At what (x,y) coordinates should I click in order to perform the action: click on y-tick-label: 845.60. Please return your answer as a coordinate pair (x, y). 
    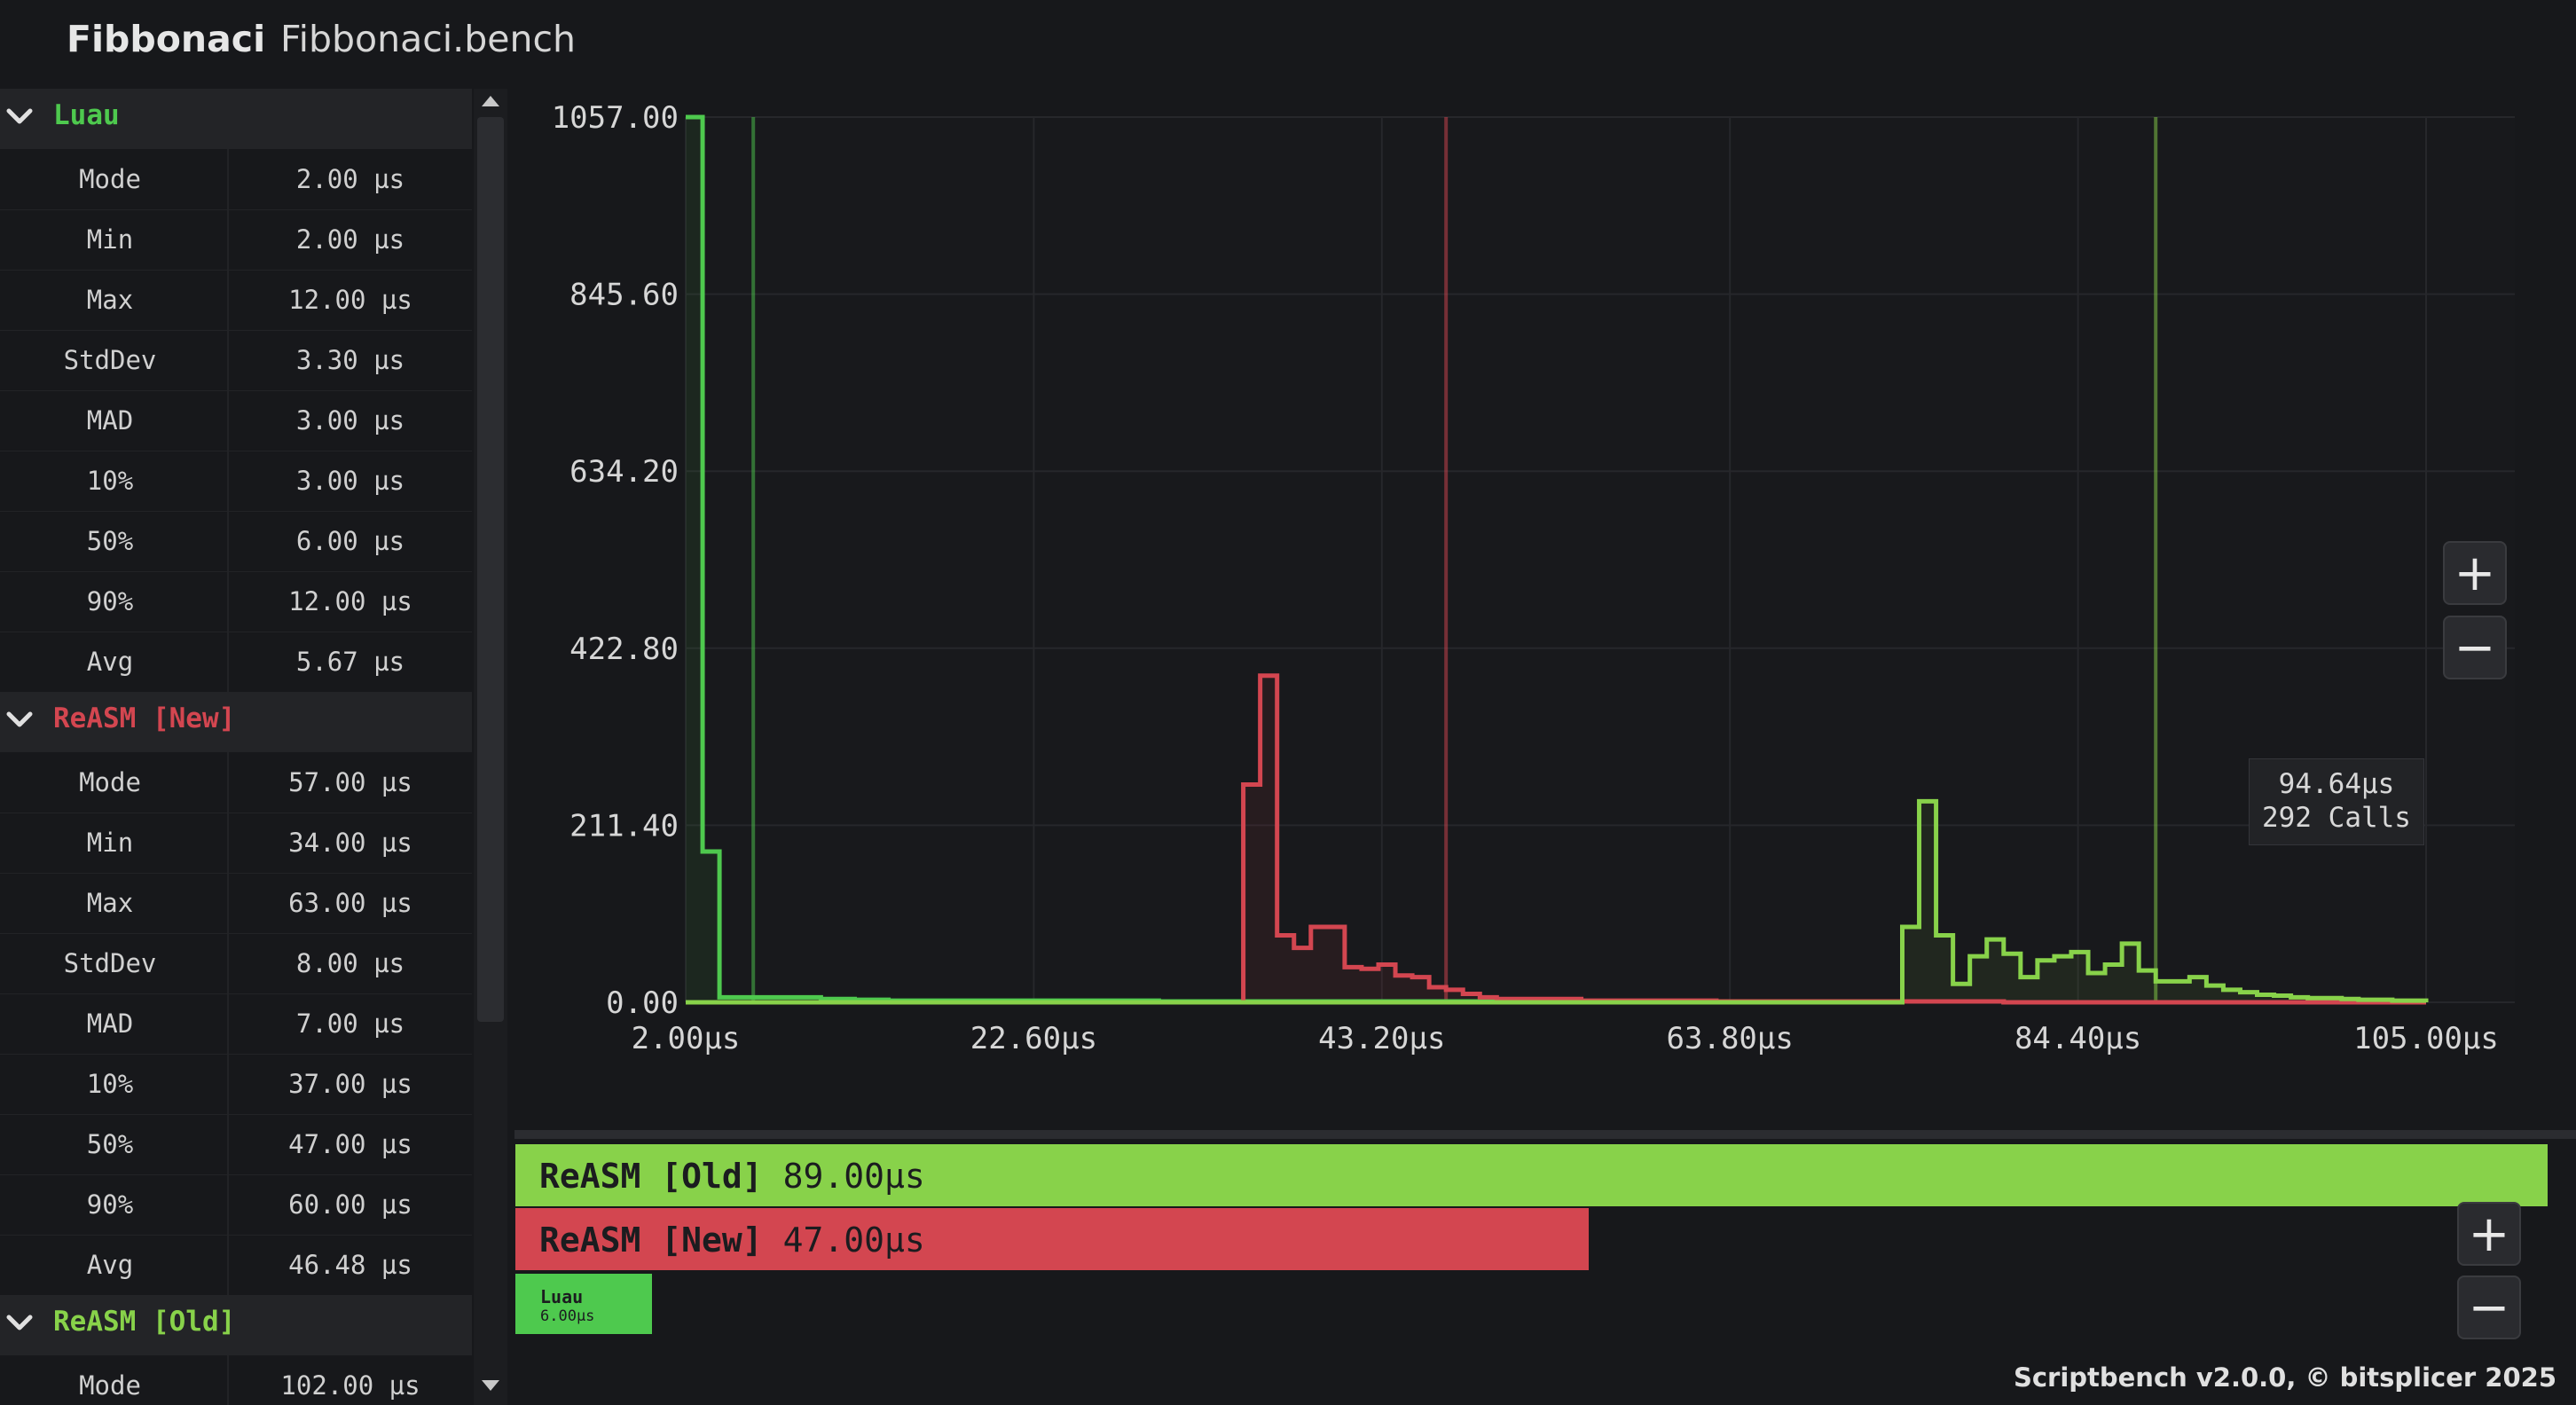
    Looking at the image, I should click on (624, 295).